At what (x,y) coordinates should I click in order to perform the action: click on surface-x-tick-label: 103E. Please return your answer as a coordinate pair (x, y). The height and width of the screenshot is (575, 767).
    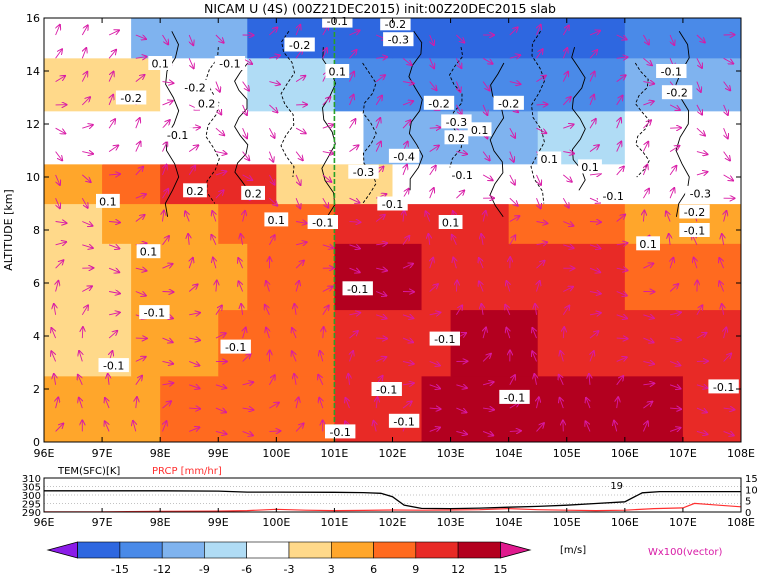
    Looking at the image, I should click on (451, 522).